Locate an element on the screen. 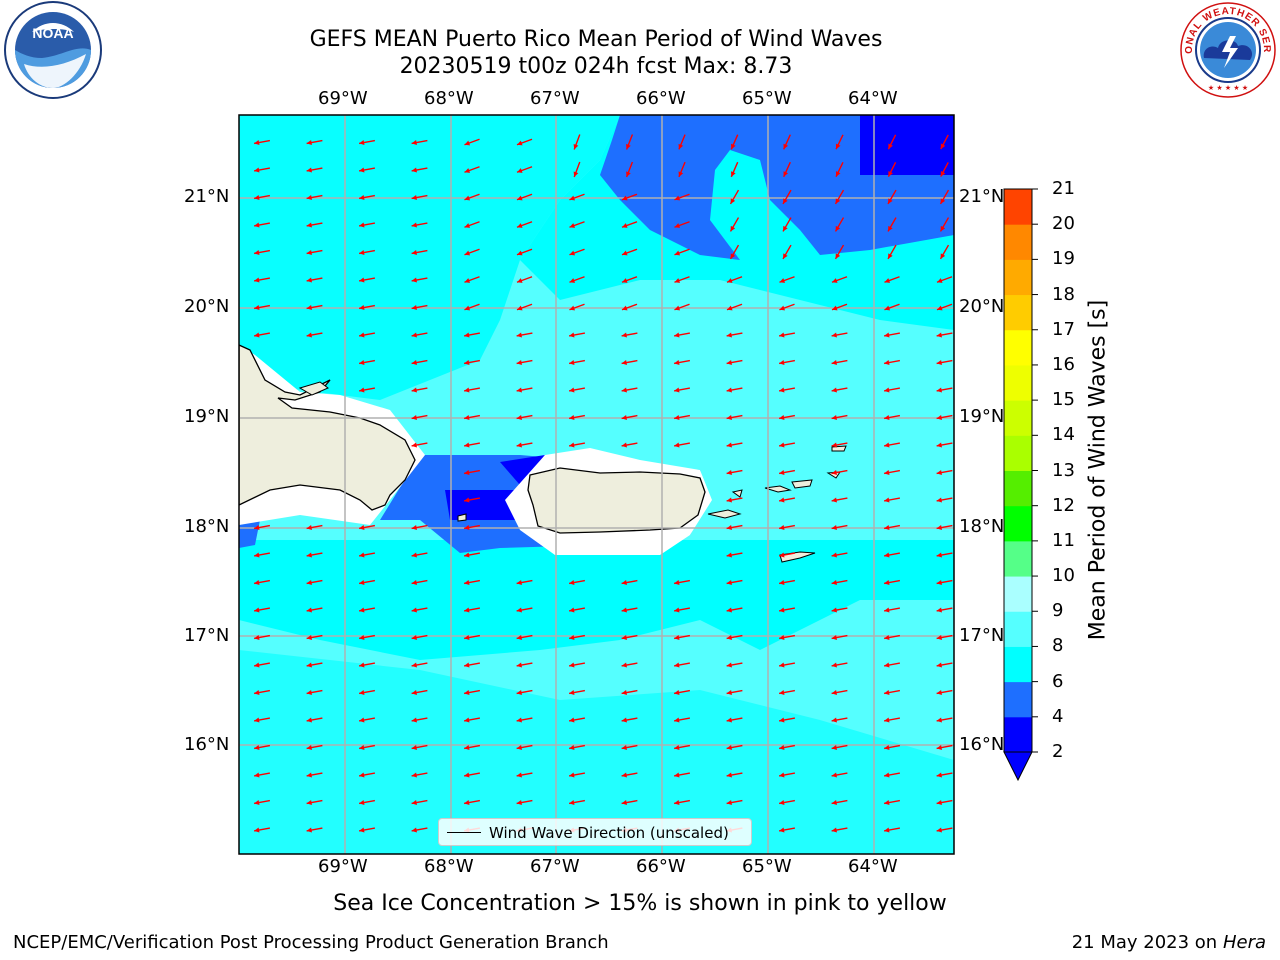  lon-label-bottom: 66°W is located at coordinates (661, 866).